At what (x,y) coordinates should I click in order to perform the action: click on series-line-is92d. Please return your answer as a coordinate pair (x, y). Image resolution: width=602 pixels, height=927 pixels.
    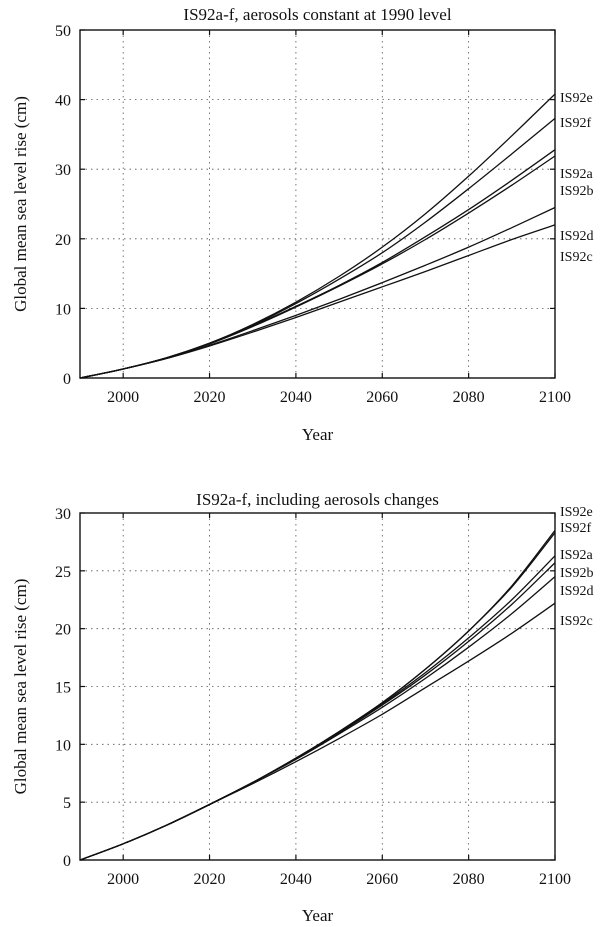
    Looking at the image, I should click on (317, 292).